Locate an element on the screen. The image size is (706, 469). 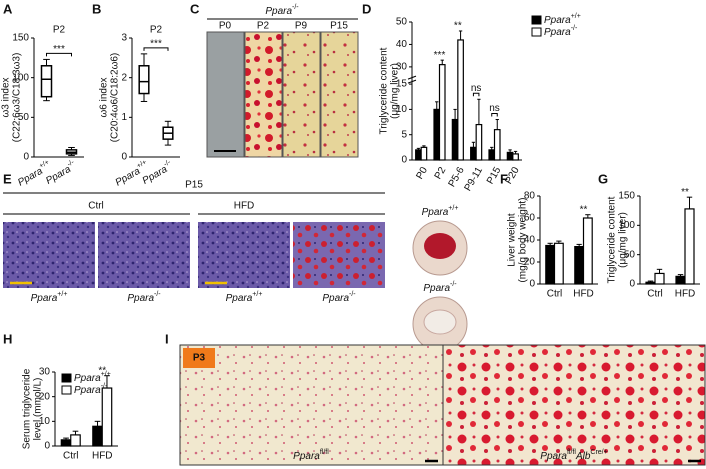
panel-letter: H is located at coordinates (7, 338).